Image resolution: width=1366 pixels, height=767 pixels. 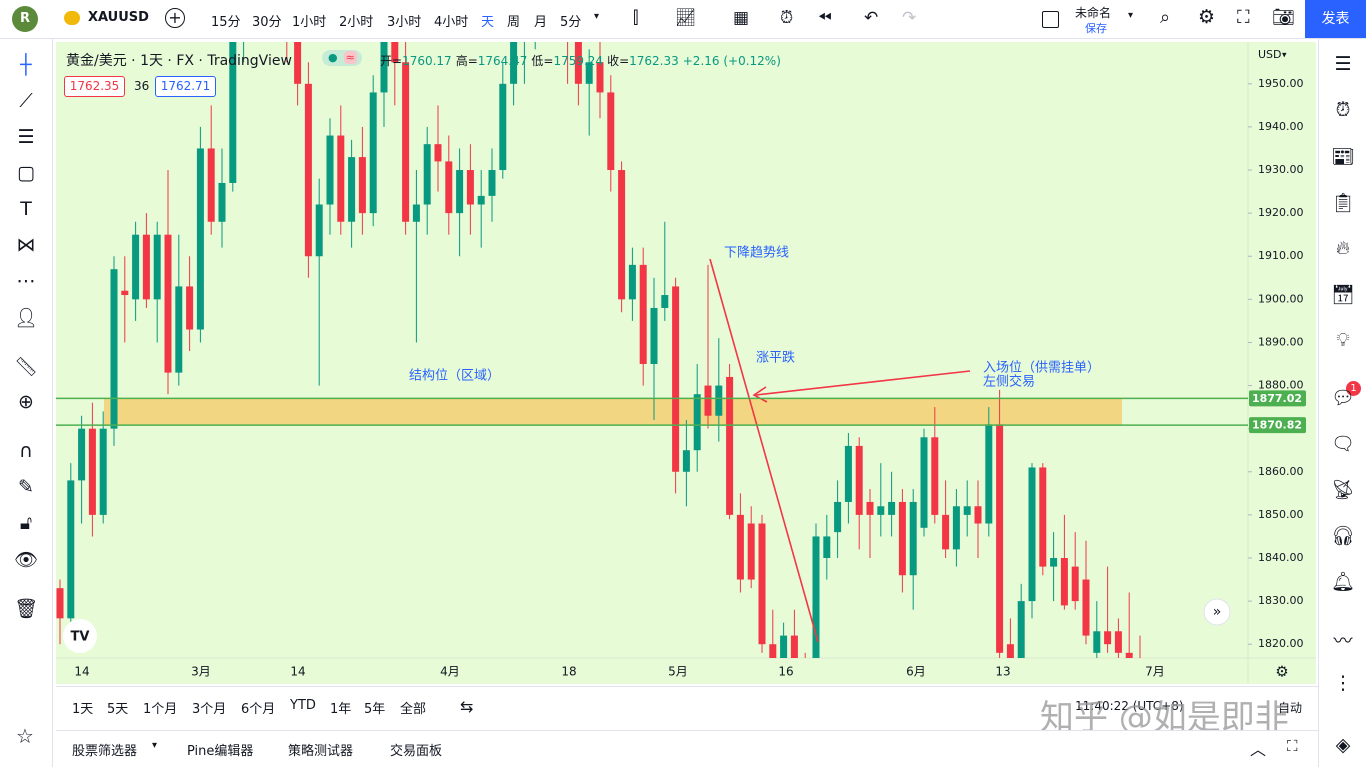 What do you see at coordinates (764, 450) in the screenshot?
I see `trend-line` at bounding box center [764, 450].